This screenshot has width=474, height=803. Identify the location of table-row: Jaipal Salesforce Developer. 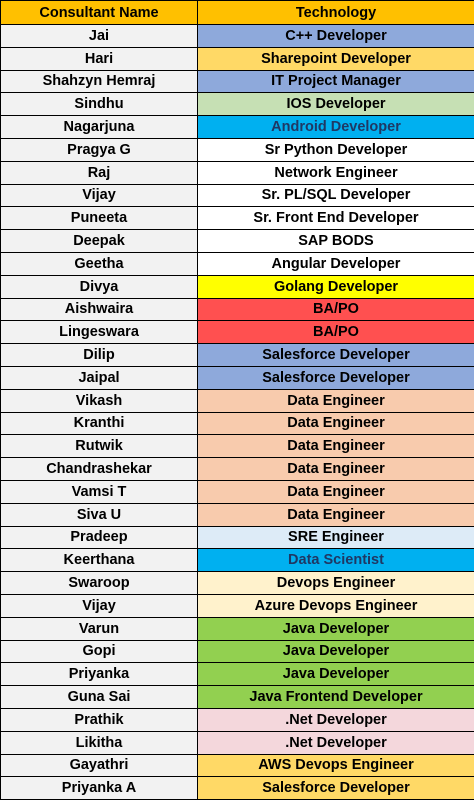
(237, 377).